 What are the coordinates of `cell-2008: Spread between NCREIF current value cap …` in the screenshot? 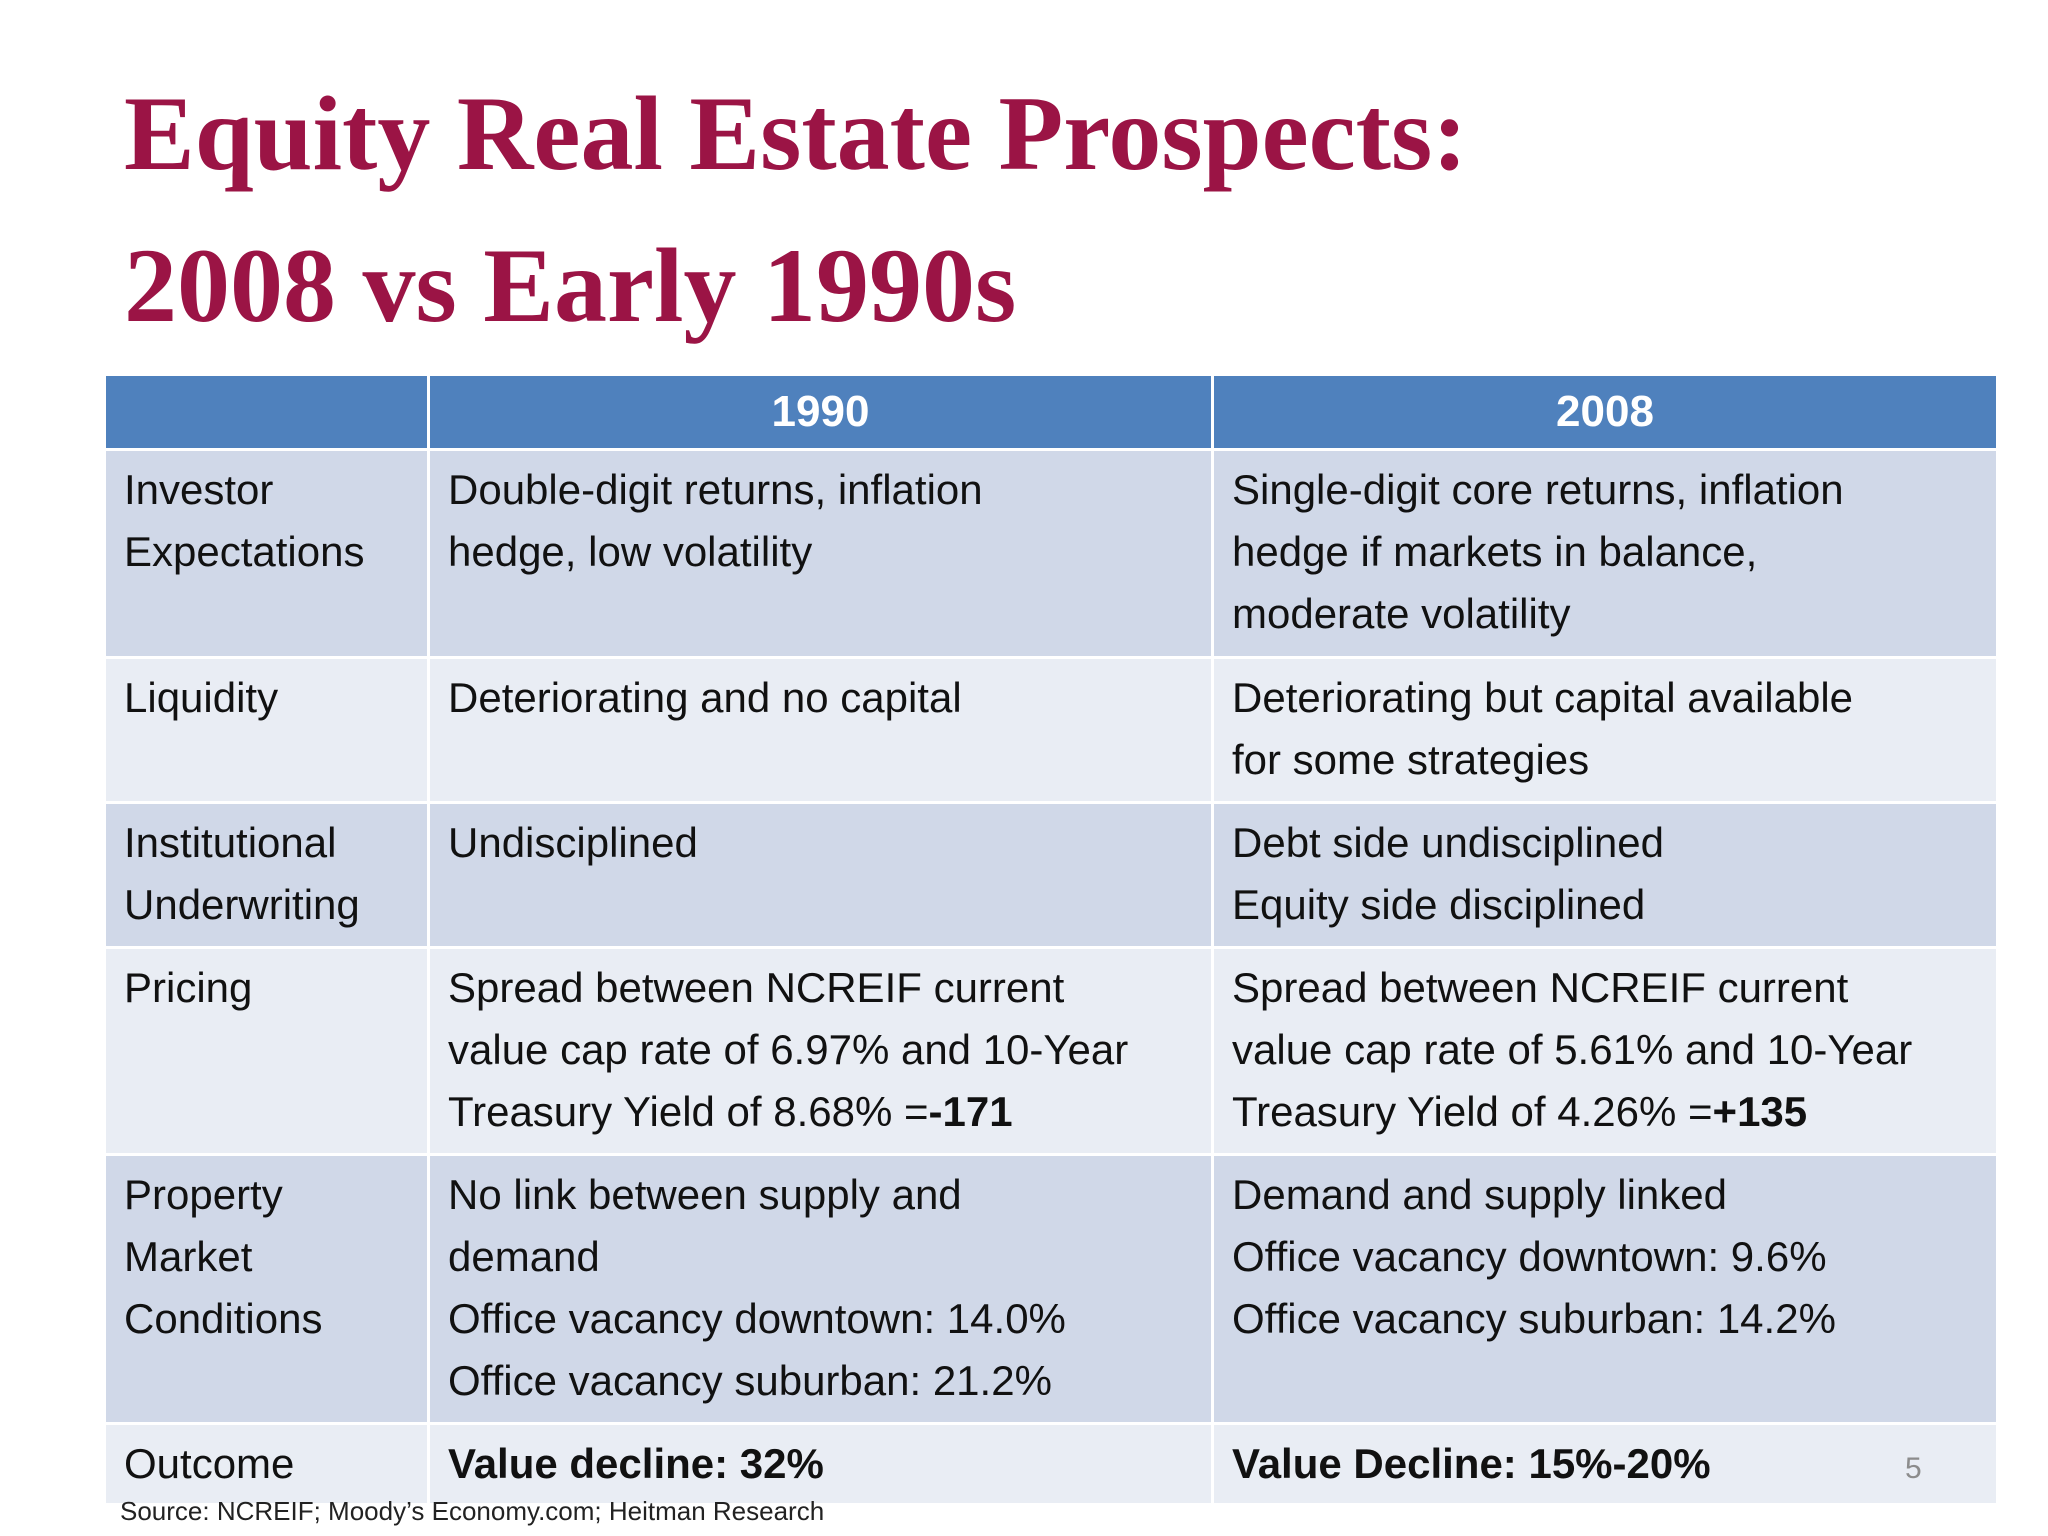 It's located at (1605, 1051).